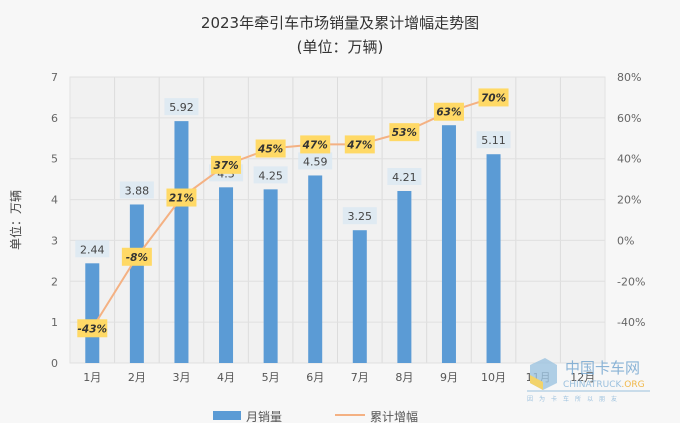 The image size is (680, 423). I want to click on x-tick-label: 4月, so click(226, 377).